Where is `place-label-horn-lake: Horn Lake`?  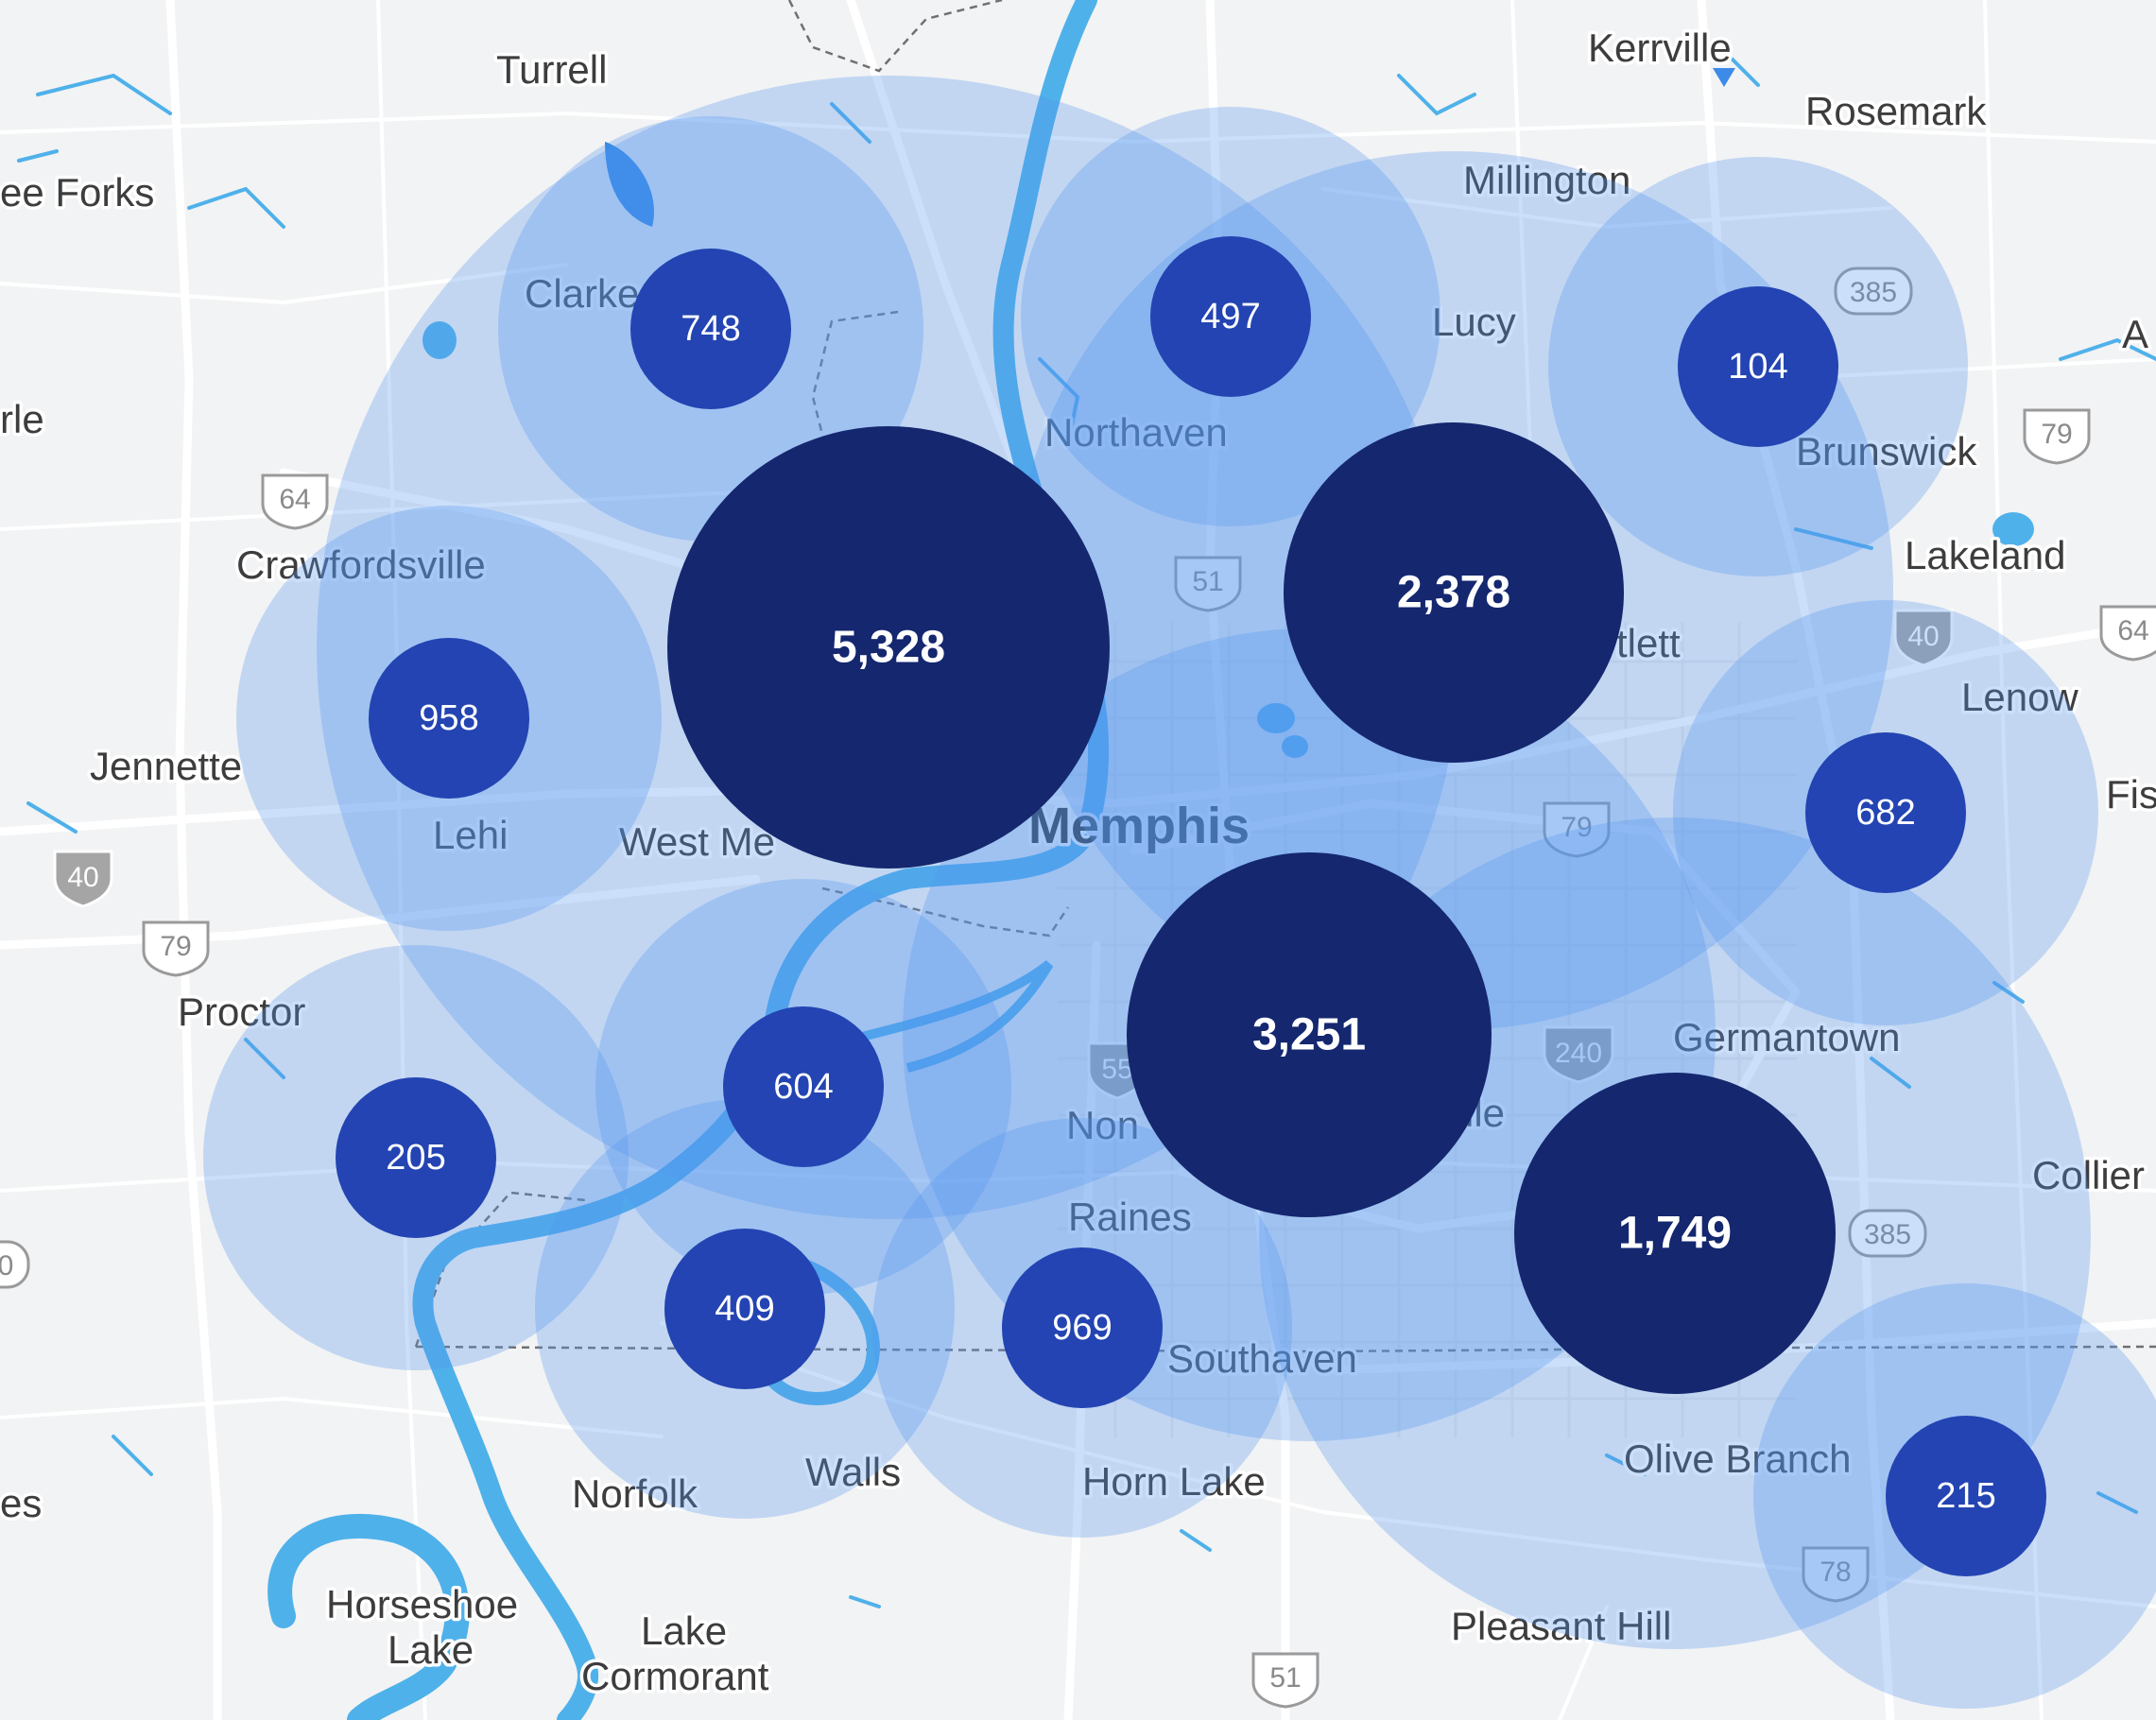
place-label-horn-lake: Horn Lake is located at coordinates (1174, 1482).